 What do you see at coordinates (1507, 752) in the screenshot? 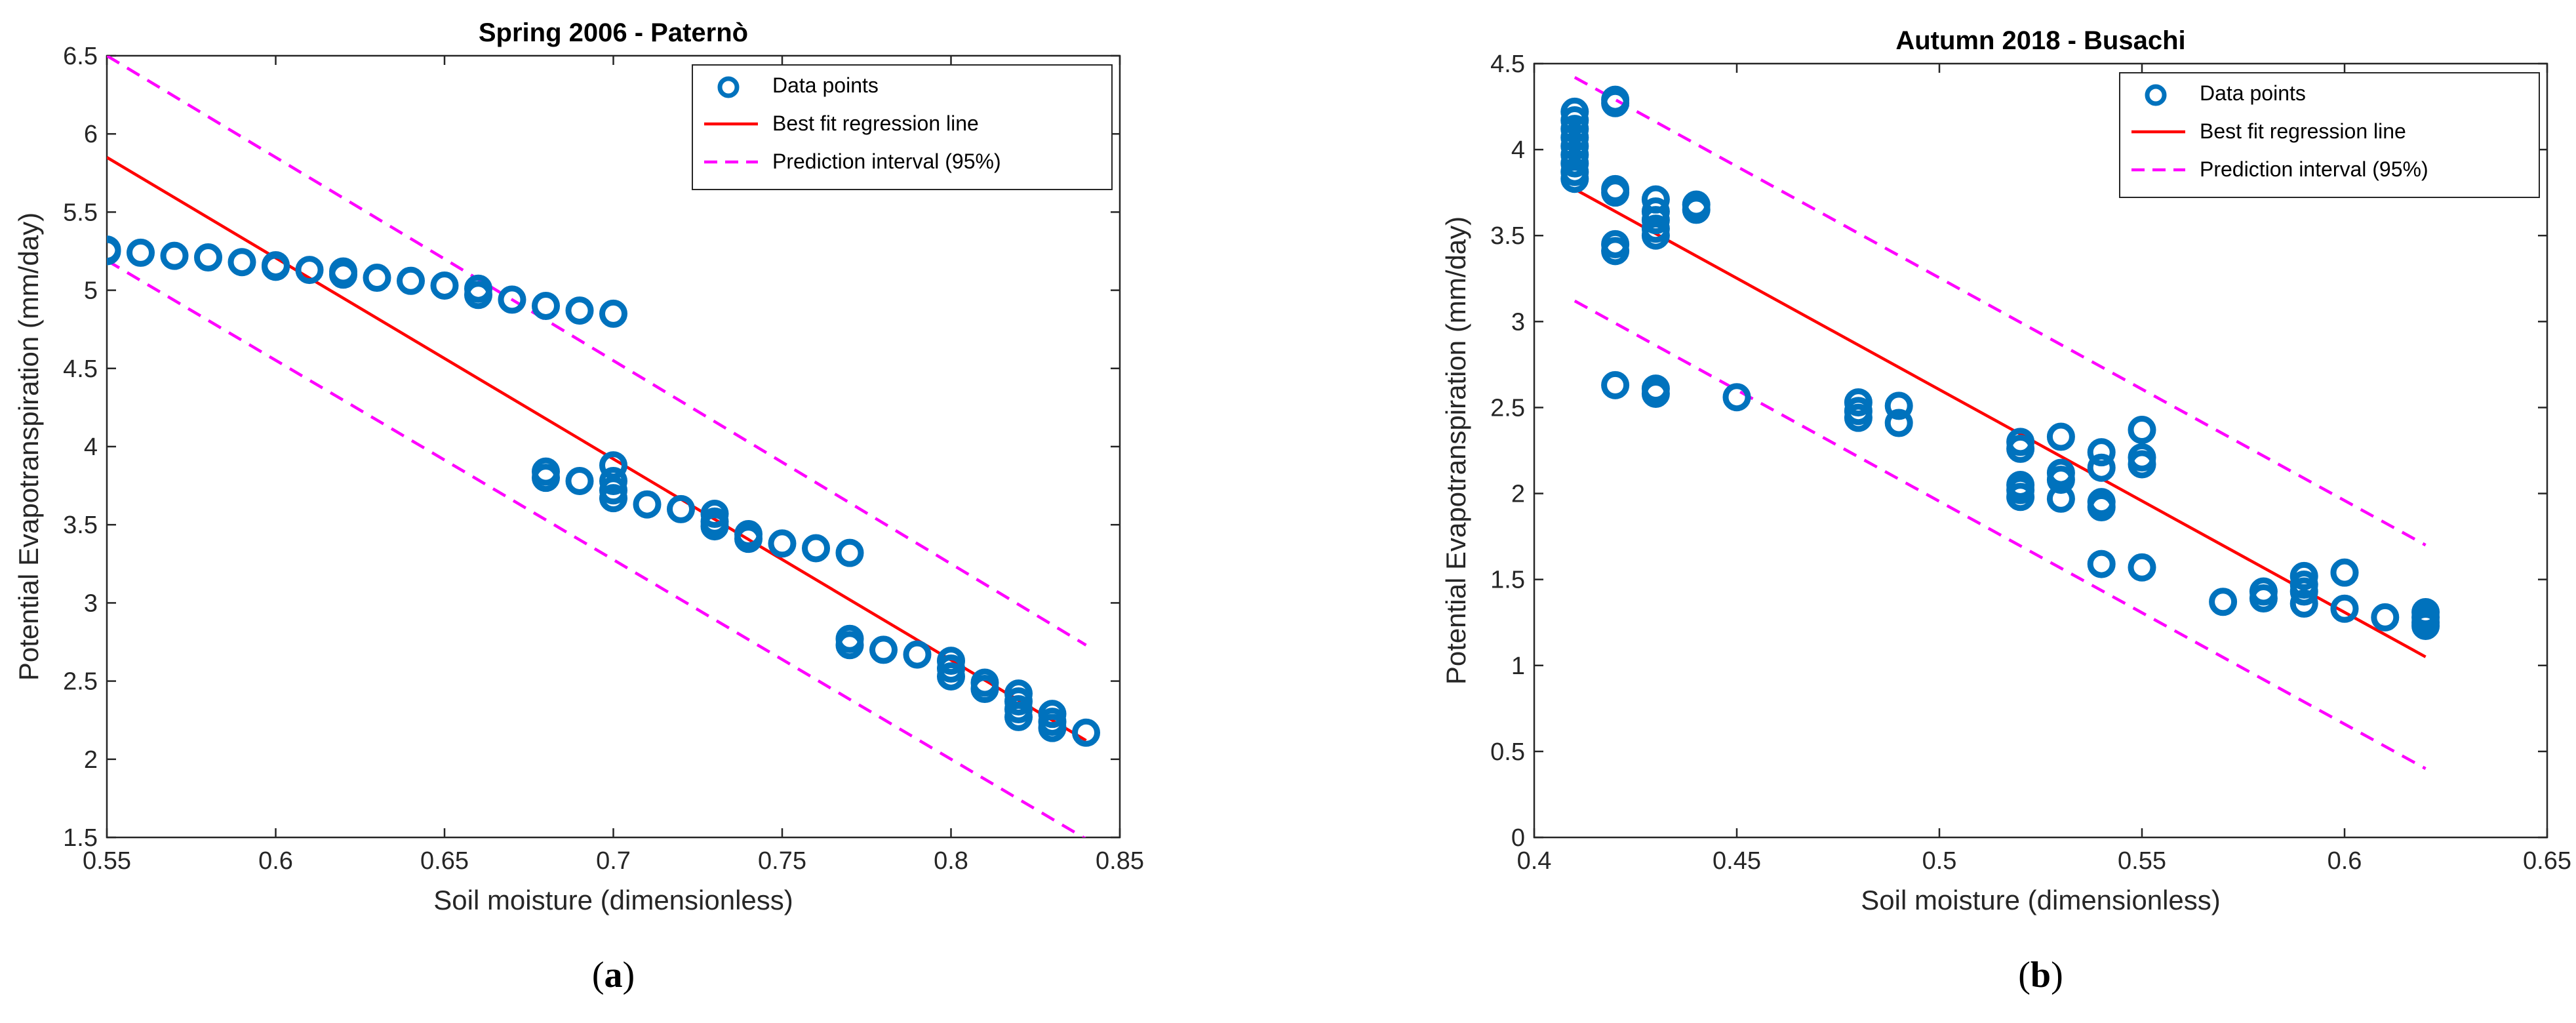
I see `y-tick-label: 0.5` at bounding box center [1507, 752].